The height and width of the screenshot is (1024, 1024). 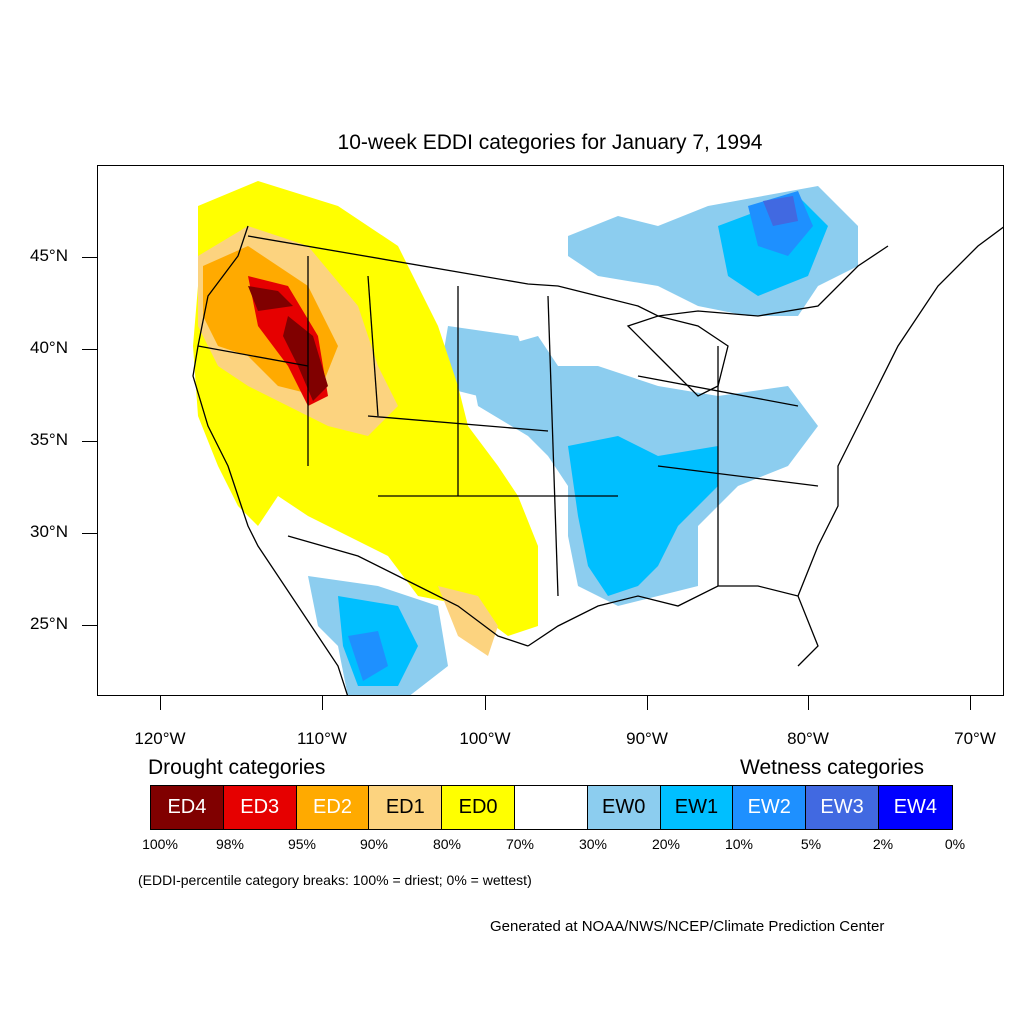 What do you see at coordinates (485, 738) in the screenshot?
I see `lon-label-100: 100°W` at bounding box center [485, 738].